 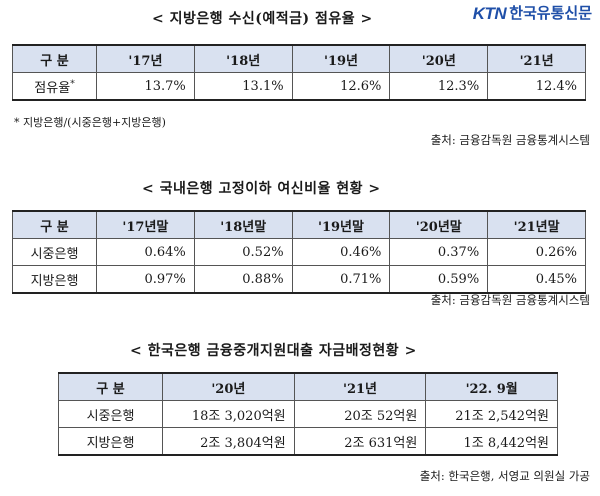 I want to click on row-label-text: 점유율, so click(x=52, y=88).